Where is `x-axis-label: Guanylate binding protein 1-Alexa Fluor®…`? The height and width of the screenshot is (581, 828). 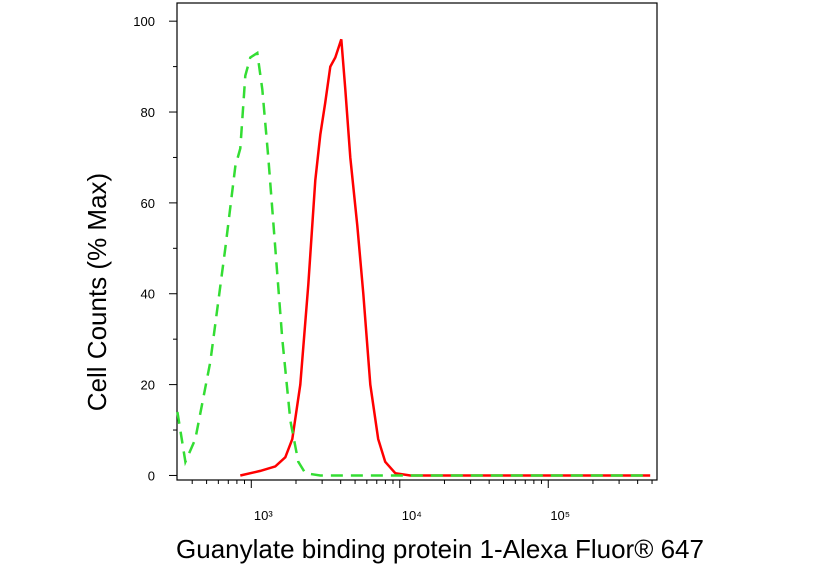
x-axis-label: Guanylate binding protein 1-Alexa Fluor®… is located at coordinates (440, 549).